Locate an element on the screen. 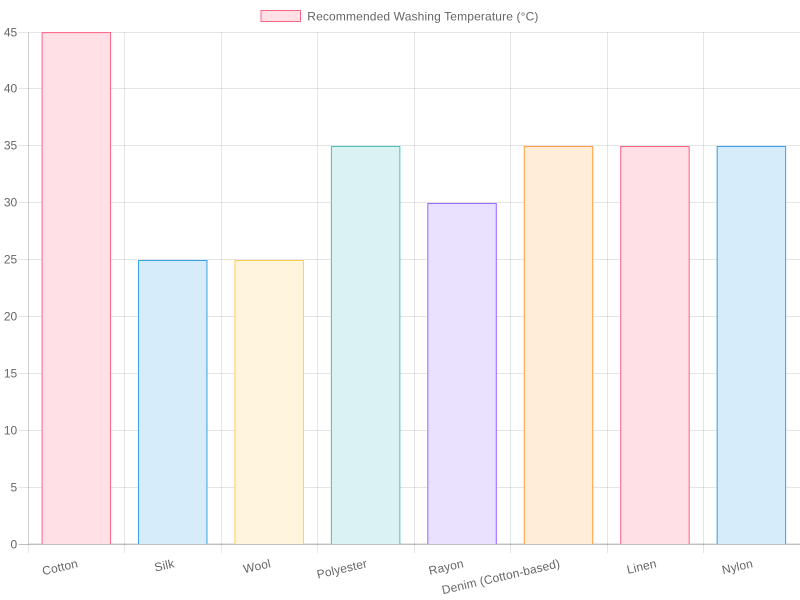 The height and width of the screenshot is (600, 800). svg-text: 0 is located at coordinates (14, 545).